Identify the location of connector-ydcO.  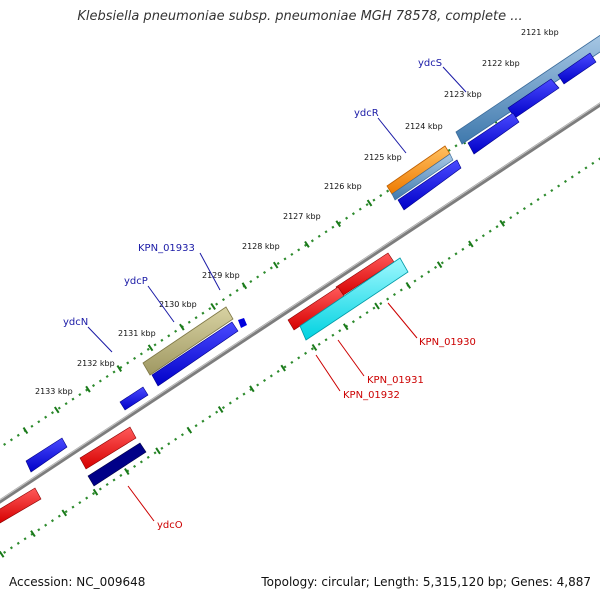
(141, 503).